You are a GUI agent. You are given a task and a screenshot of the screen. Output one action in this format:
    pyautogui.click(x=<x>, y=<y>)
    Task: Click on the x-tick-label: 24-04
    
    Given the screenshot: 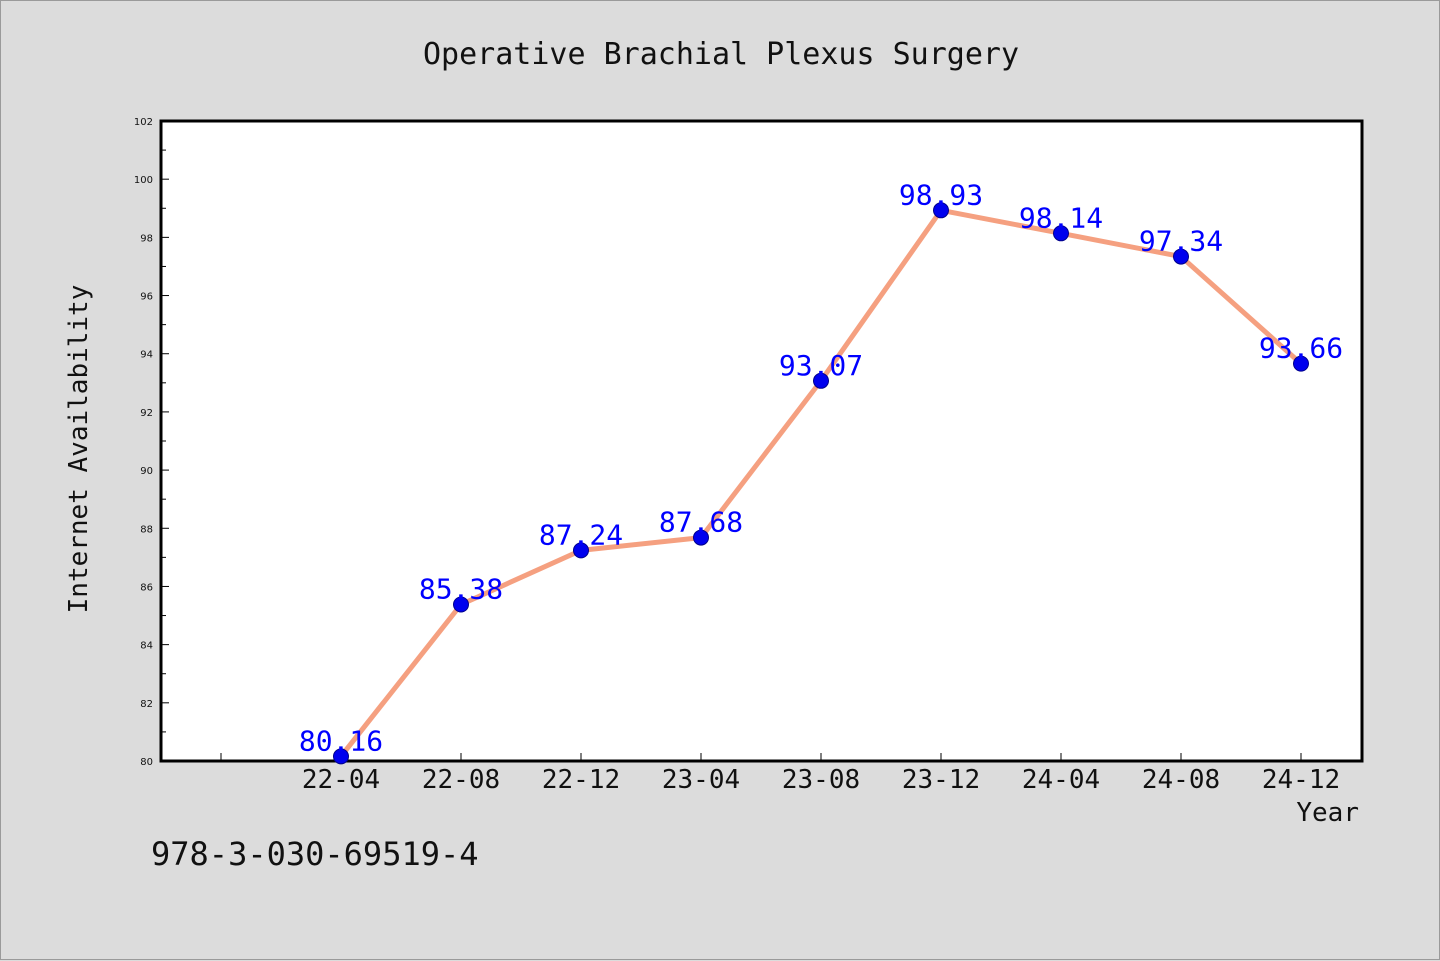 What is the action you would take?
    pyautogui.click(x=1061, y=780)
    